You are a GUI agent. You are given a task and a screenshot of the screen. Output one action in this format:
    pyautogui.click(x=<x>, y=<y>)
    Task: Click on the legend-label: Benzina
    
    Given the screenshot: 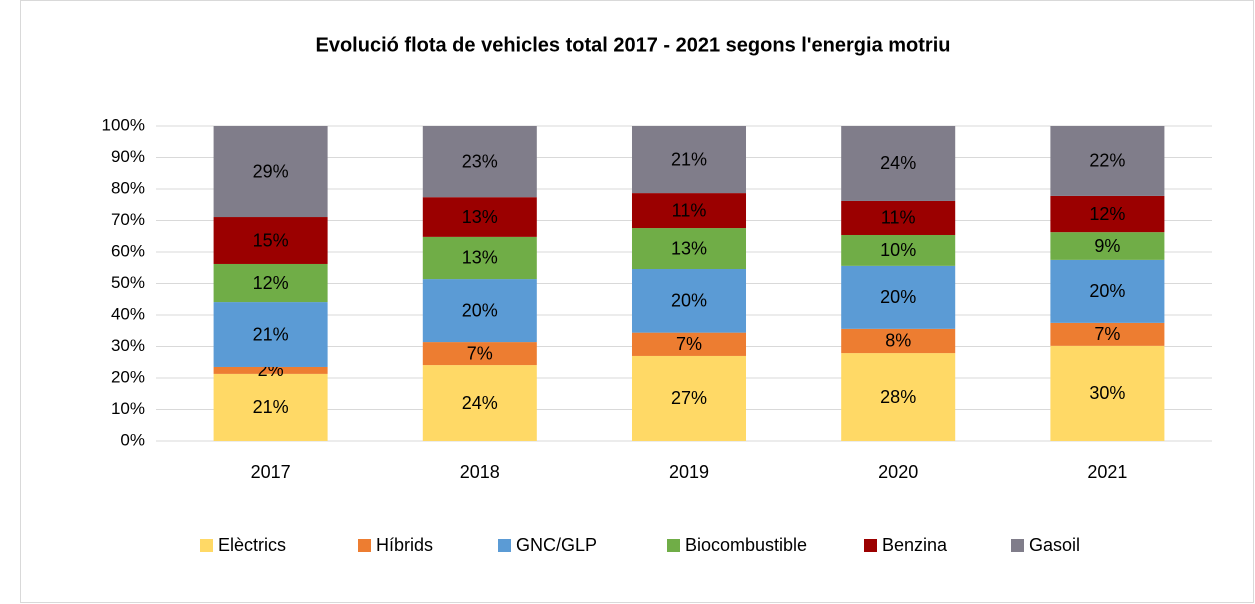 What is the action you would take?
    pyautogui.click(x=915, y=545)
    